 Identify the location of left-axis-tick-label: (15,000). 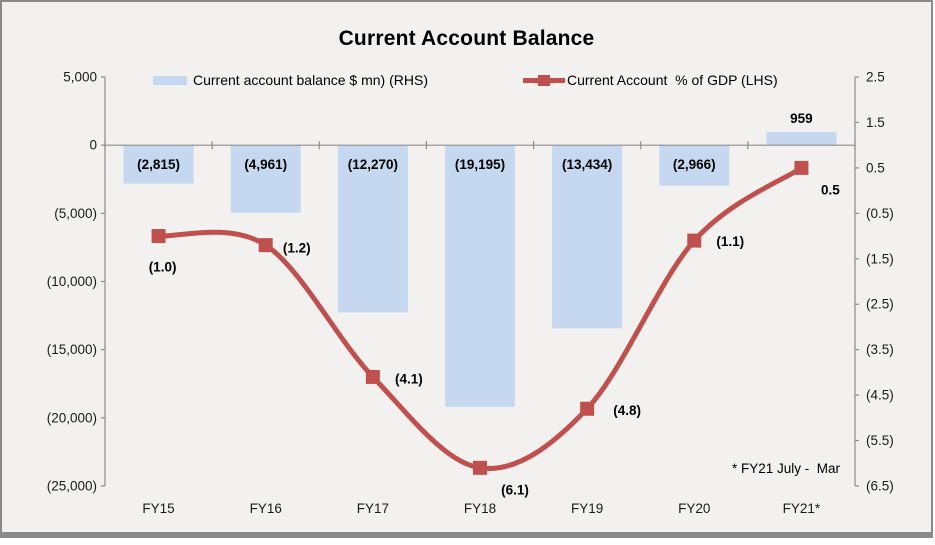
(72, 349).